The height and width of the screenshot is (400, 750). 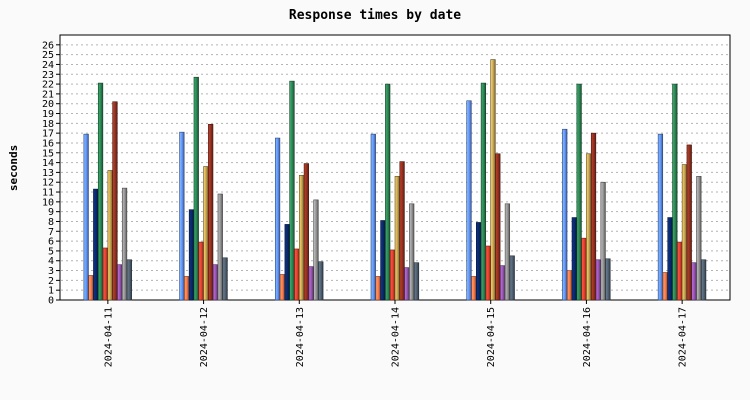 I want to click on y-tick-label: 25, so click(x=48, y=55).